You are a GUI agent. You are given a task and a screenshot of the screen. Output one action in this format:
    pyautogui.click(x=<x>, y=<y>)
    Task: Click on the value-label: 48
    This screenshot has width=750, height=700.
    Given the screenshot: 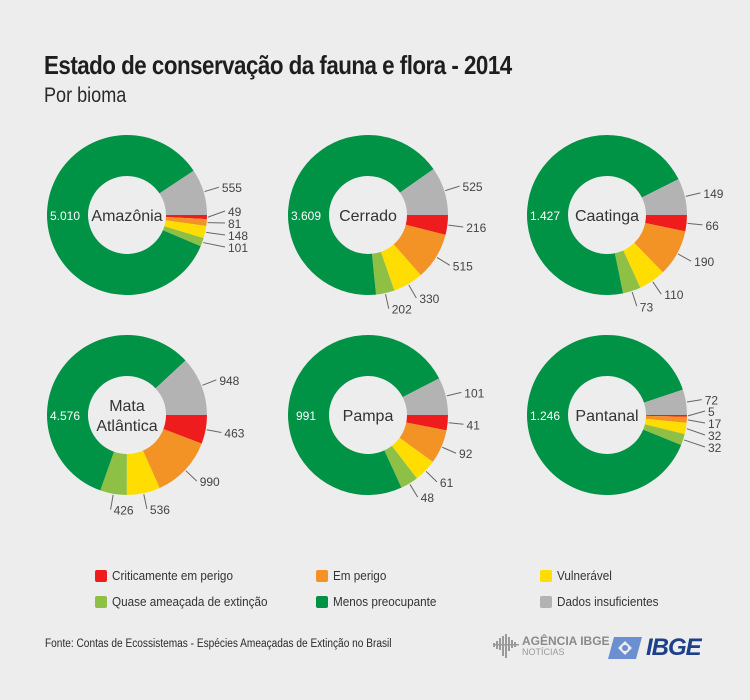 What is the action you would take?
    pyautogui.click(x=428, y=498)
    